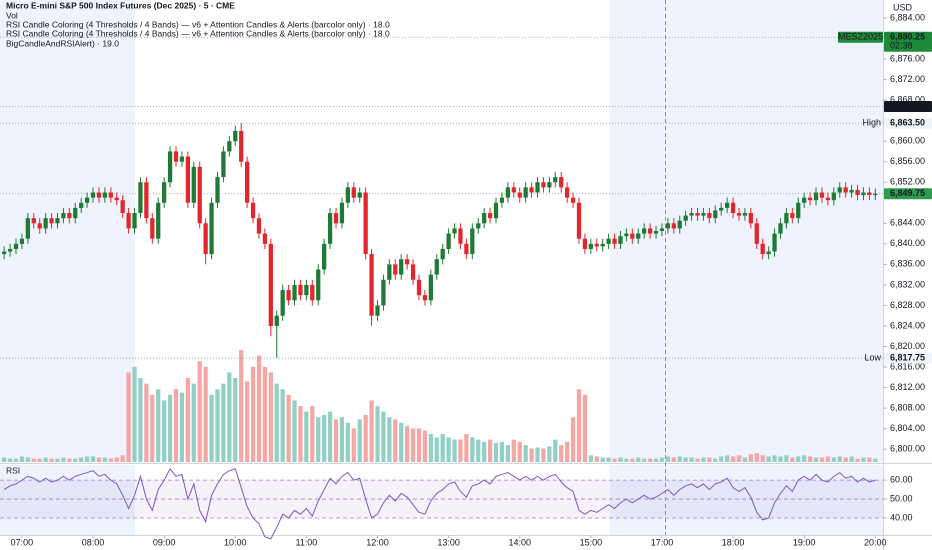 The image size is (932, 550). What do you see at coordinates (907, 407) in the screenshot?
I see `y-tick-label: 6,808.00` at bounding box center [907, 407].